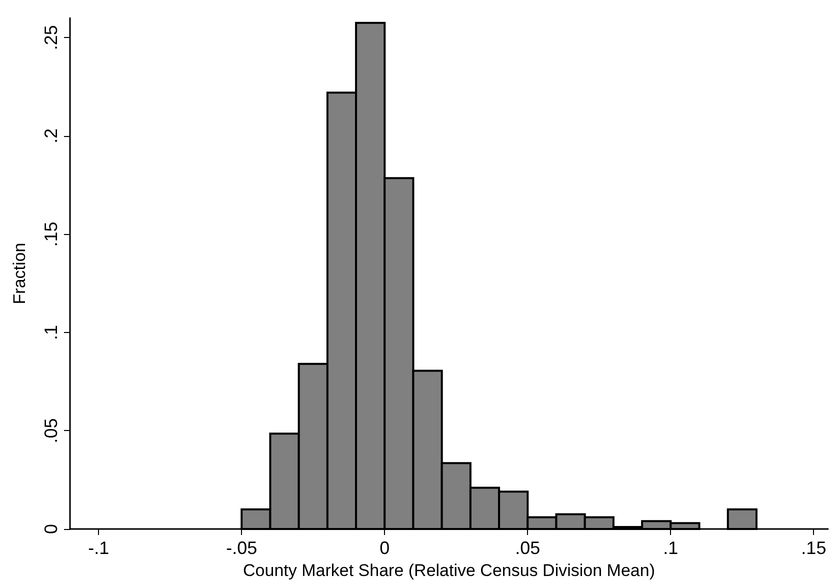 The height and width of the screenshot is (587, 831). What do you see at coordinates (51, 332) in the screenshot?
I see `y-tick-label: .1` at bounding box center [51, 332].